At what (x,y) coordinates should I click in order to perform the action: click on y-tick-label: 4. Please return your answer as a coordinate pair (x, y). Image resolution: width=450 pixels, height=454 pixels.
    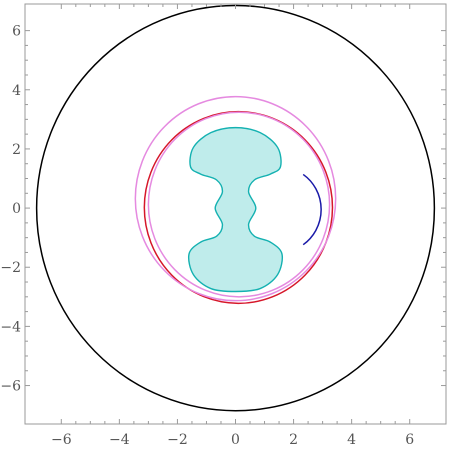
    Looking at the image, I should click on (16, 91).